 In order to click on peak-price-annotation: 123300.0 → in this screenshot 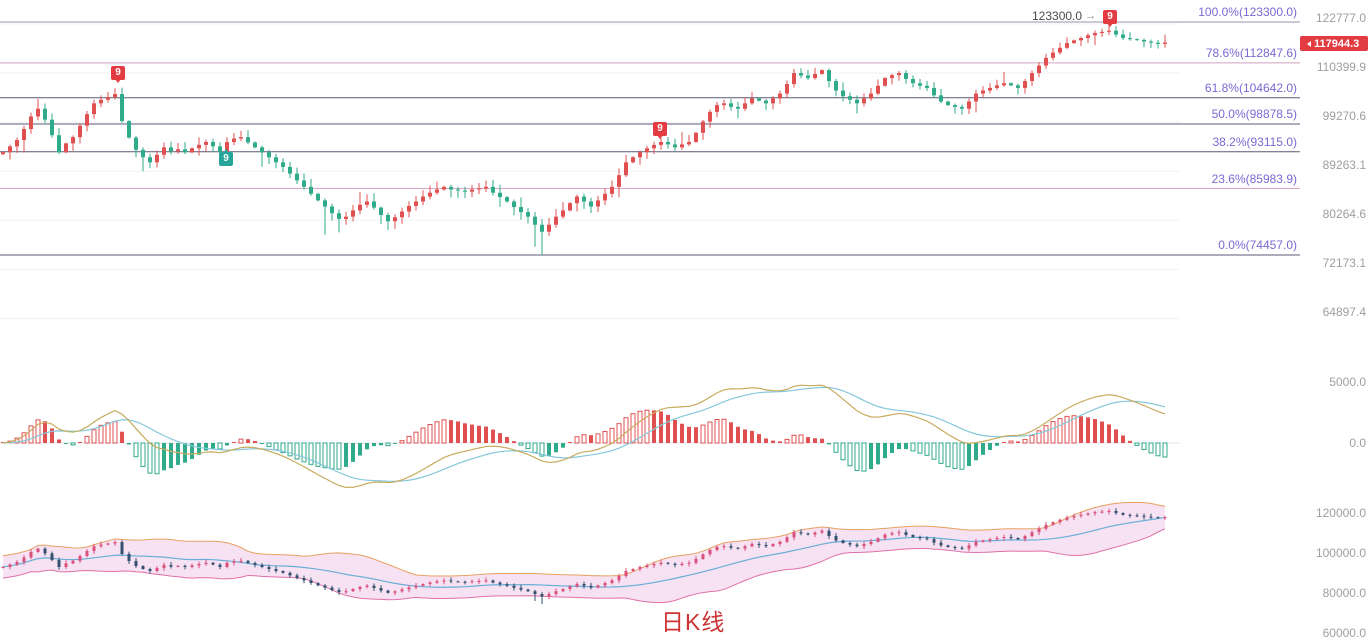, I will do `click(1064, 16)`.